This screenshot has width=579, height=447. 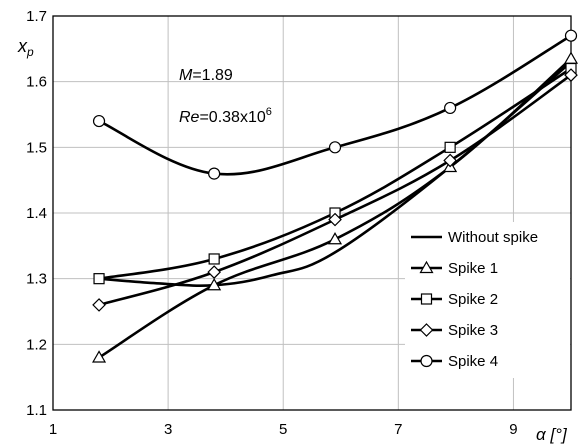 I want to click on reynolds-annotation: Re=0.38x106, so click(x=225, y=116).